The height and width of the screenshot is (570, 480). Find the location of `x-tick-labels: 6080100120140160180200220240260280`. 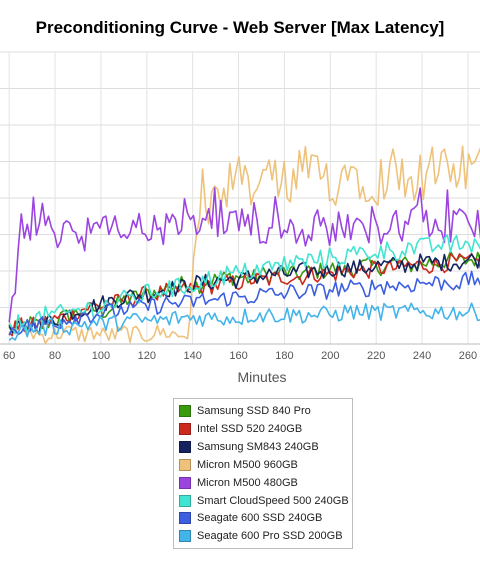

x-tick-labels: 6080100120140160180200220240260280 is located at coordinates (240, 356).